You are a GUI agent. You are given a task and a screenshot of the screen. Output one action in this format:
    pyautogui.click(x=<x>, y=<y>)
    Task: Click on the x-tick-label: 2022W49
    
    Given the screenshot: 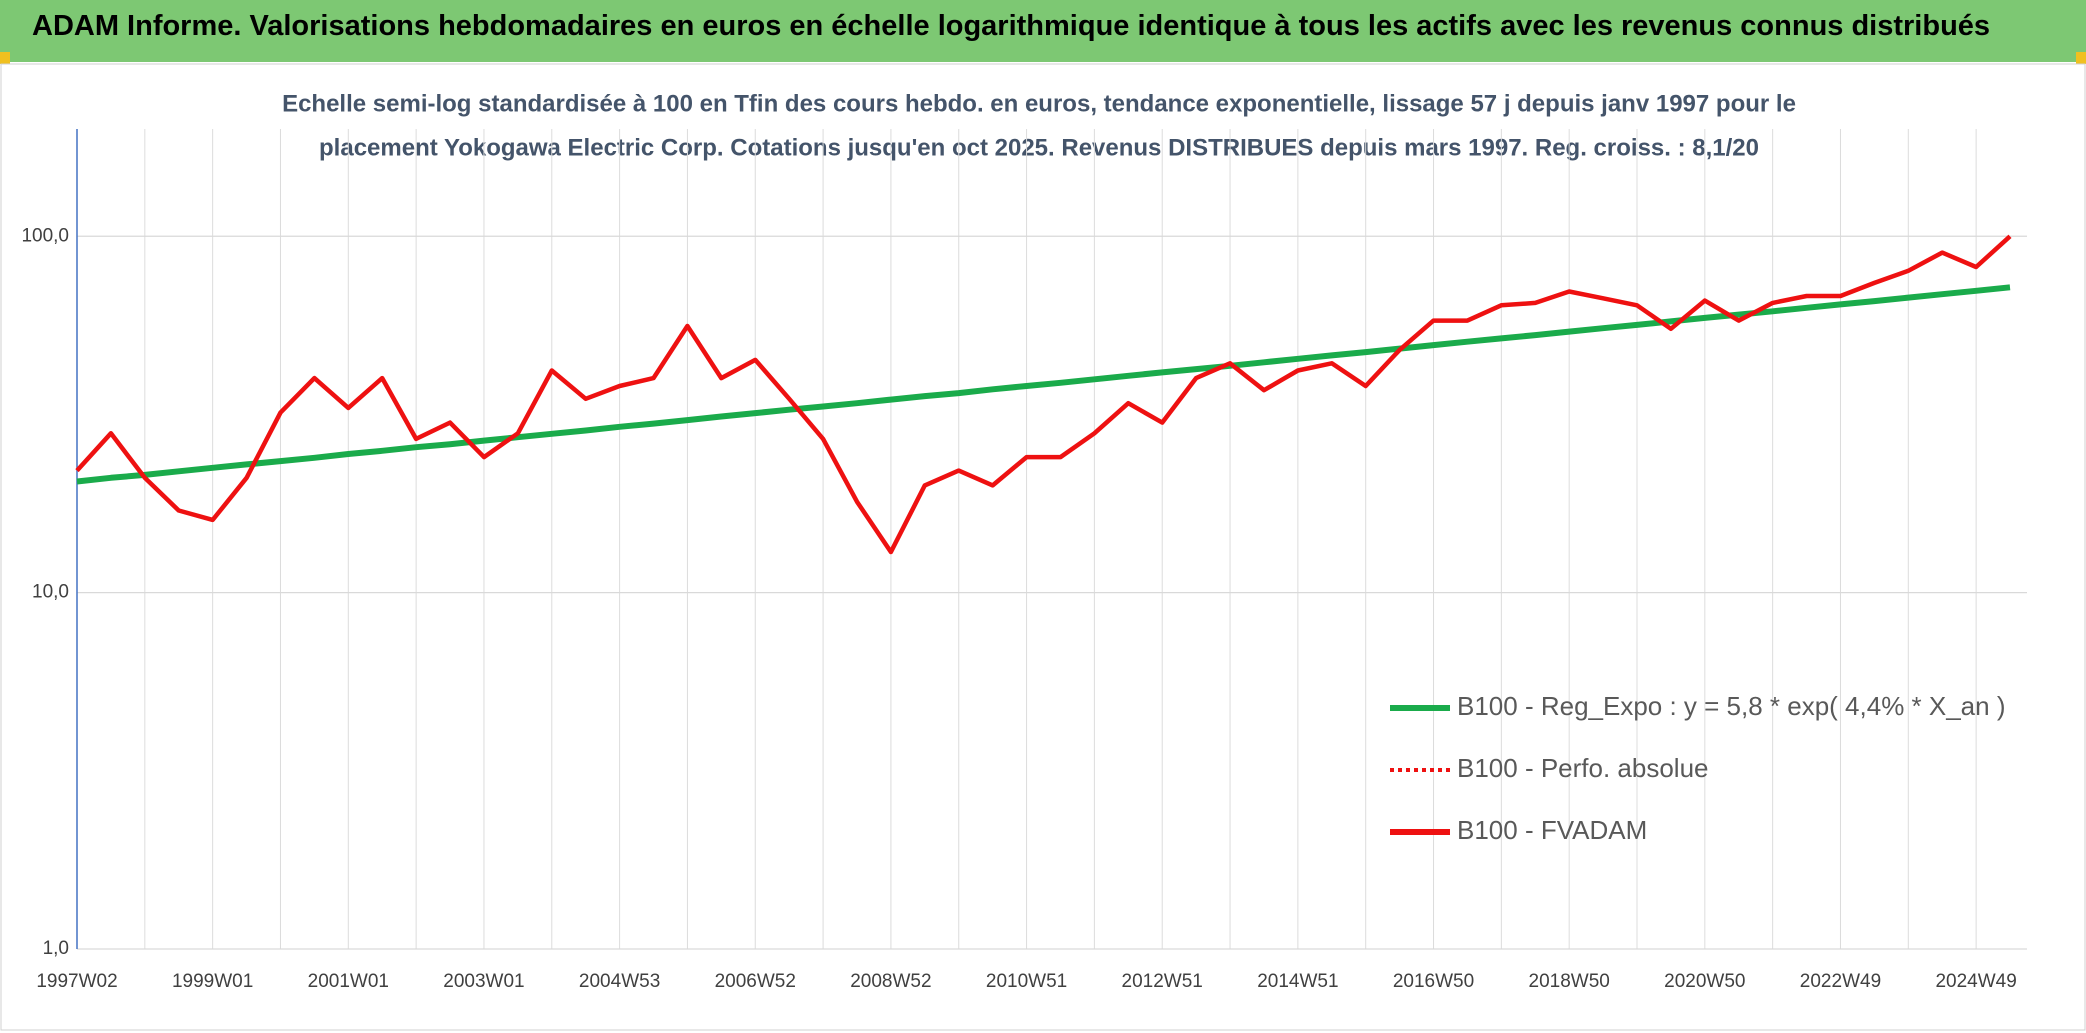 What is the action you would take?
    pyautogui.click(x=1840, y=981)
    